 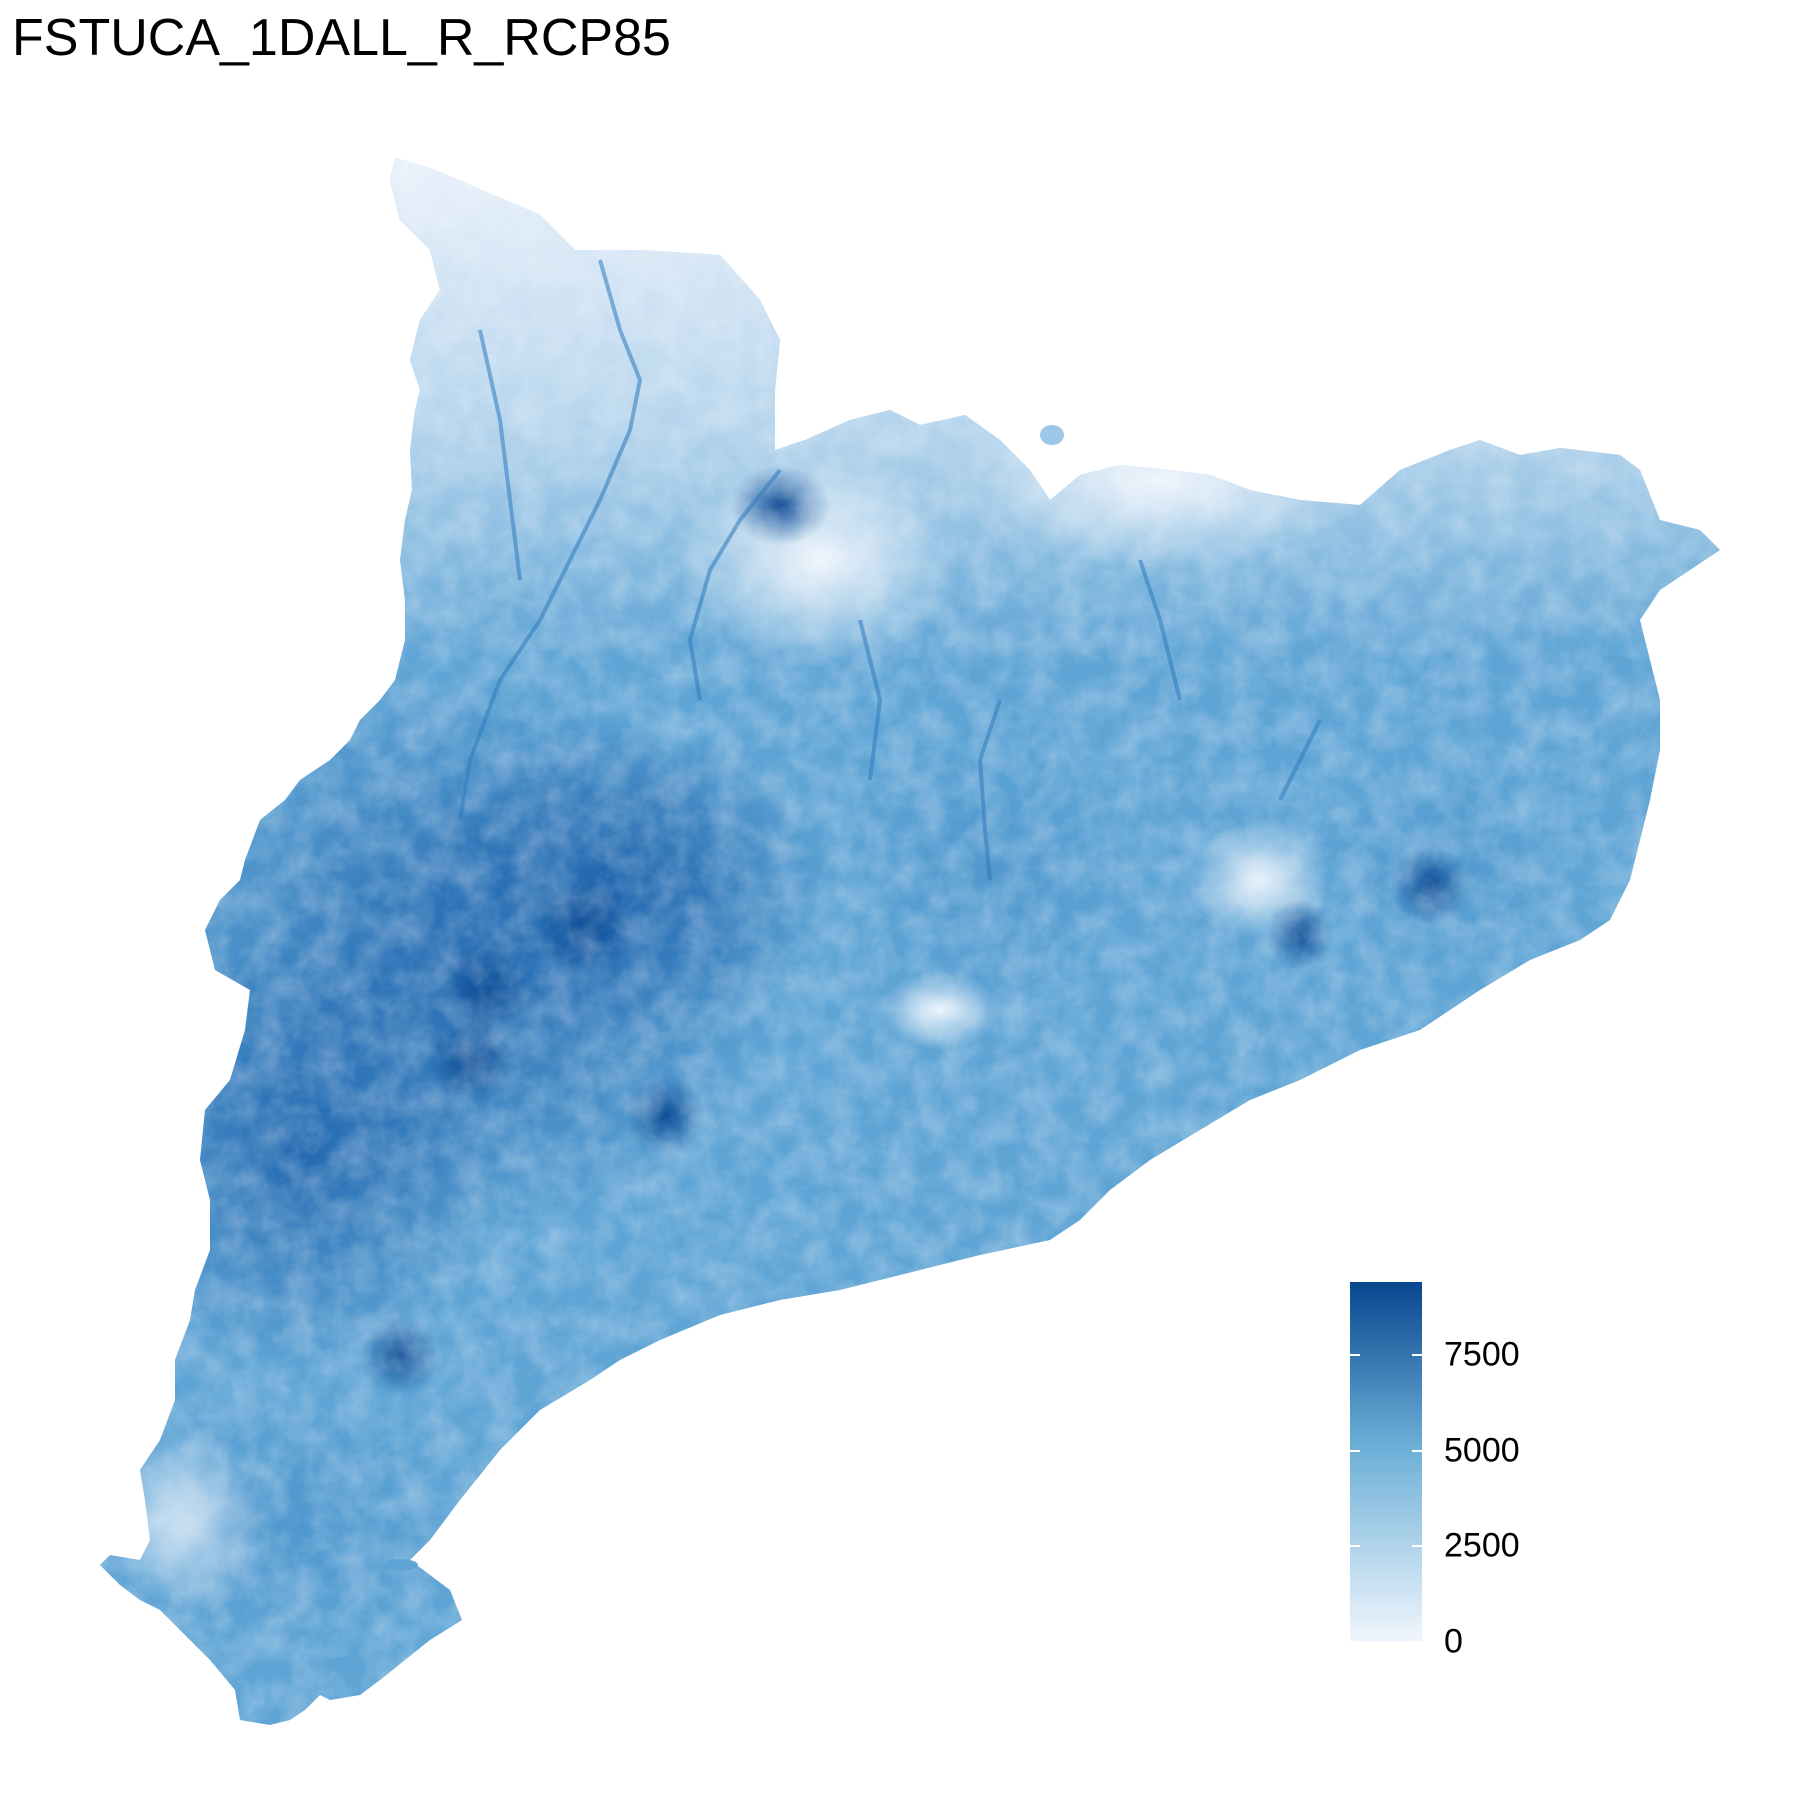 I want to click on legend-label: 2500, so click(x=1482, y=1545).